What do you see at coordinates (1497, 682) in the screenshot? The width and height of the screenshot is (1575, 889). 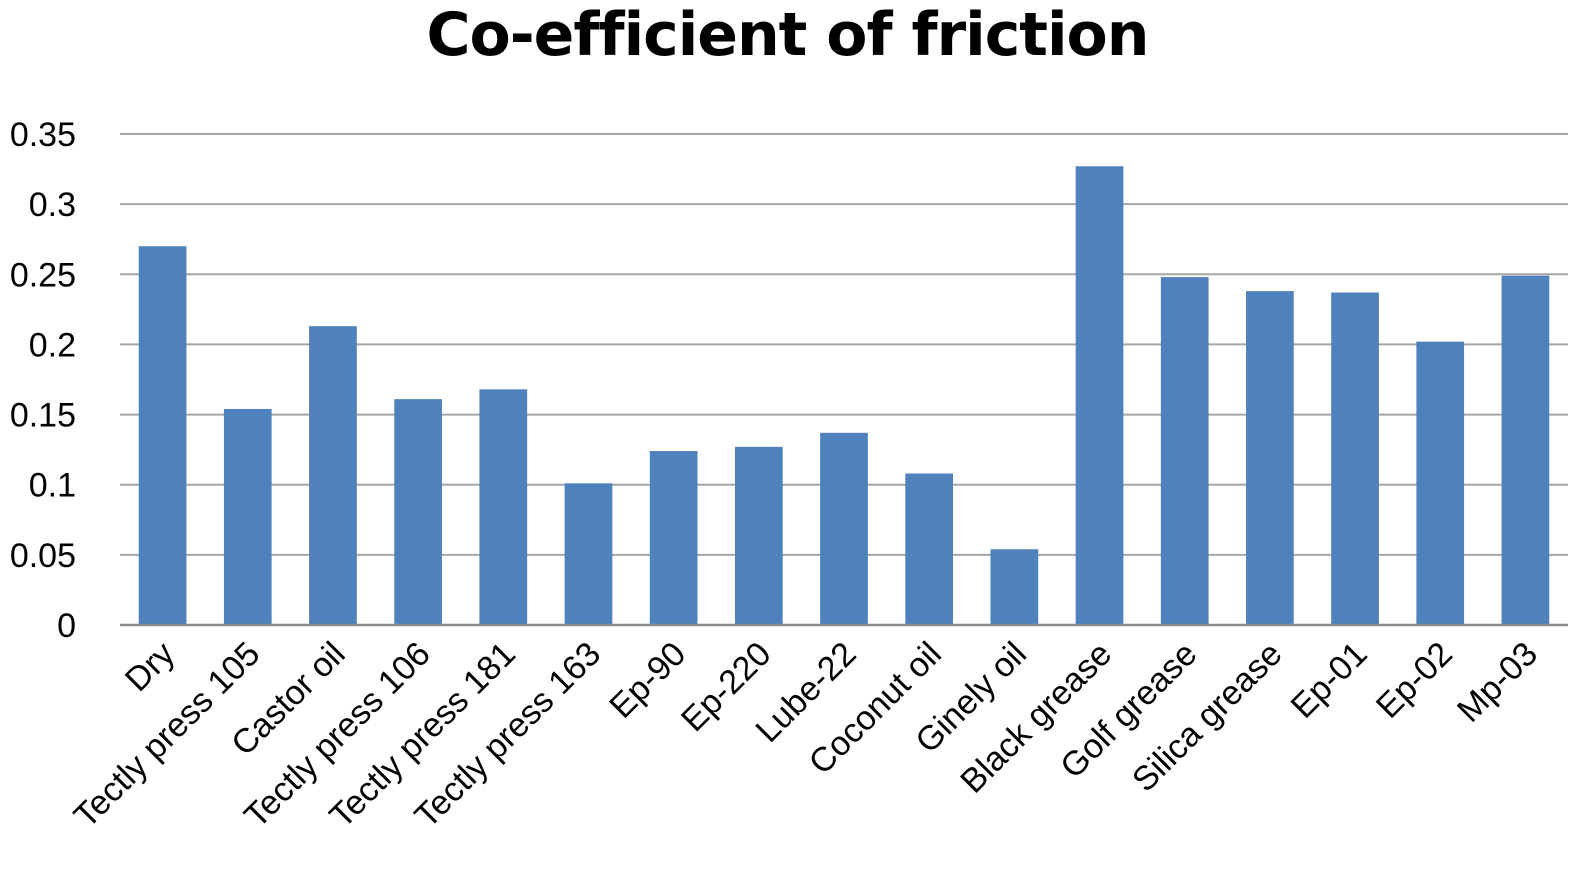 I see `x-category-label: Mp-03` at bounding box center [1497, 682].